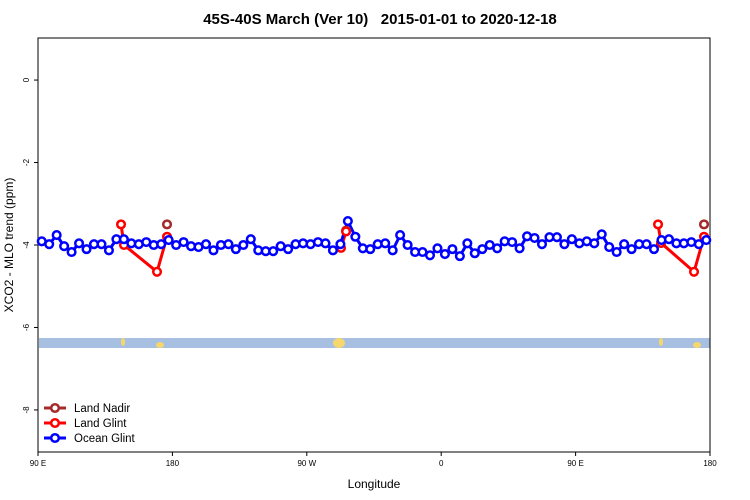 The width and height of the screenshot is (750, 500). I want to click on y-axis-label: XCO2 - MLO trend (ppm), so click(9, 245).